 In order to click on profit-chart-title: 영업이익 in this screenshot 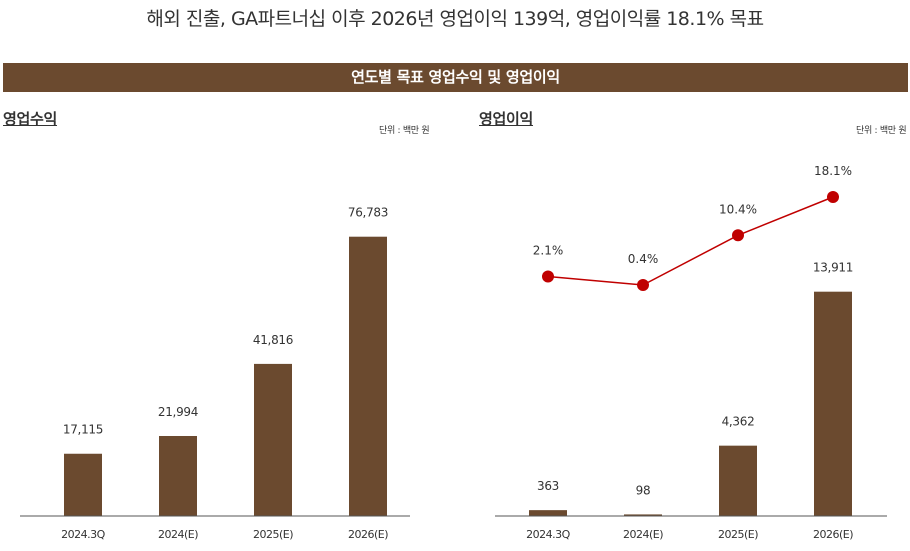, I will do `click(506, 119)`.